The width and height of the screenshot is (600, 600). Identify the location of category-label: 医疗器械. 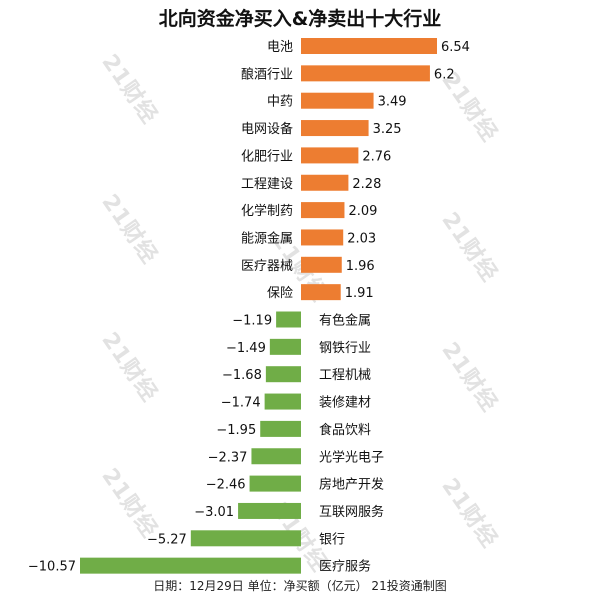
(267, 266).